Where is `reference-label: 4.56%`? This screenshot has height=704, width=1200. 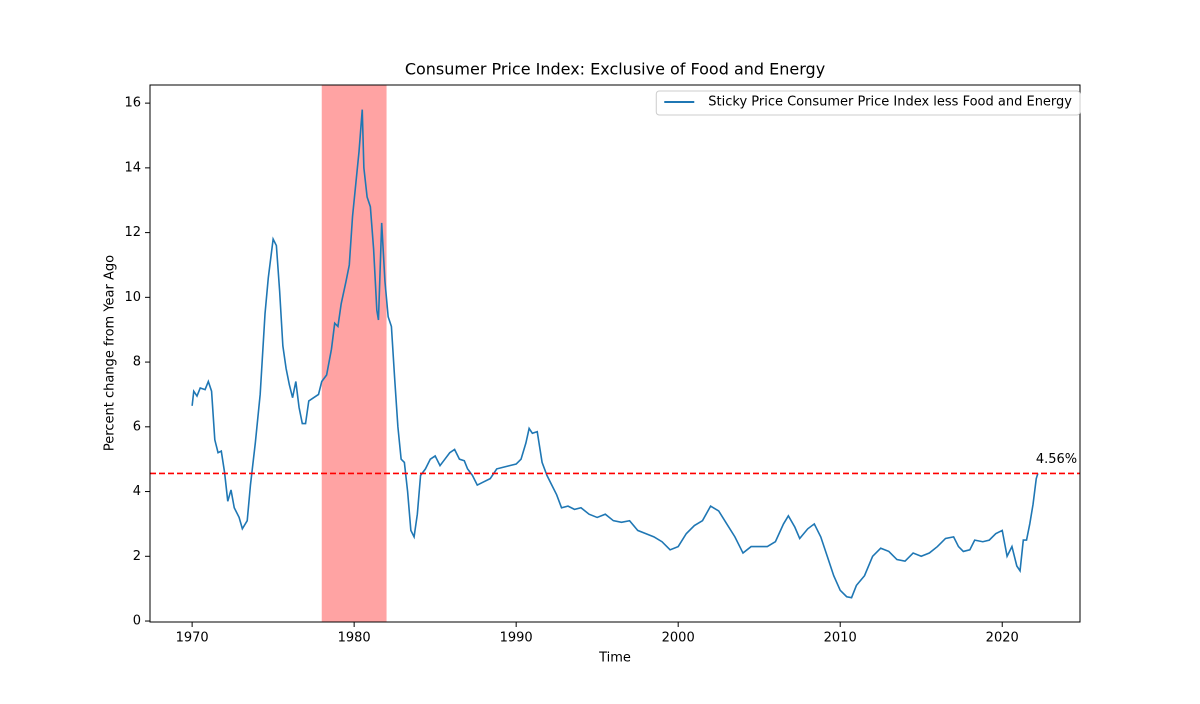
reference-label: 4.56% is located at coordinates (1056, 459).